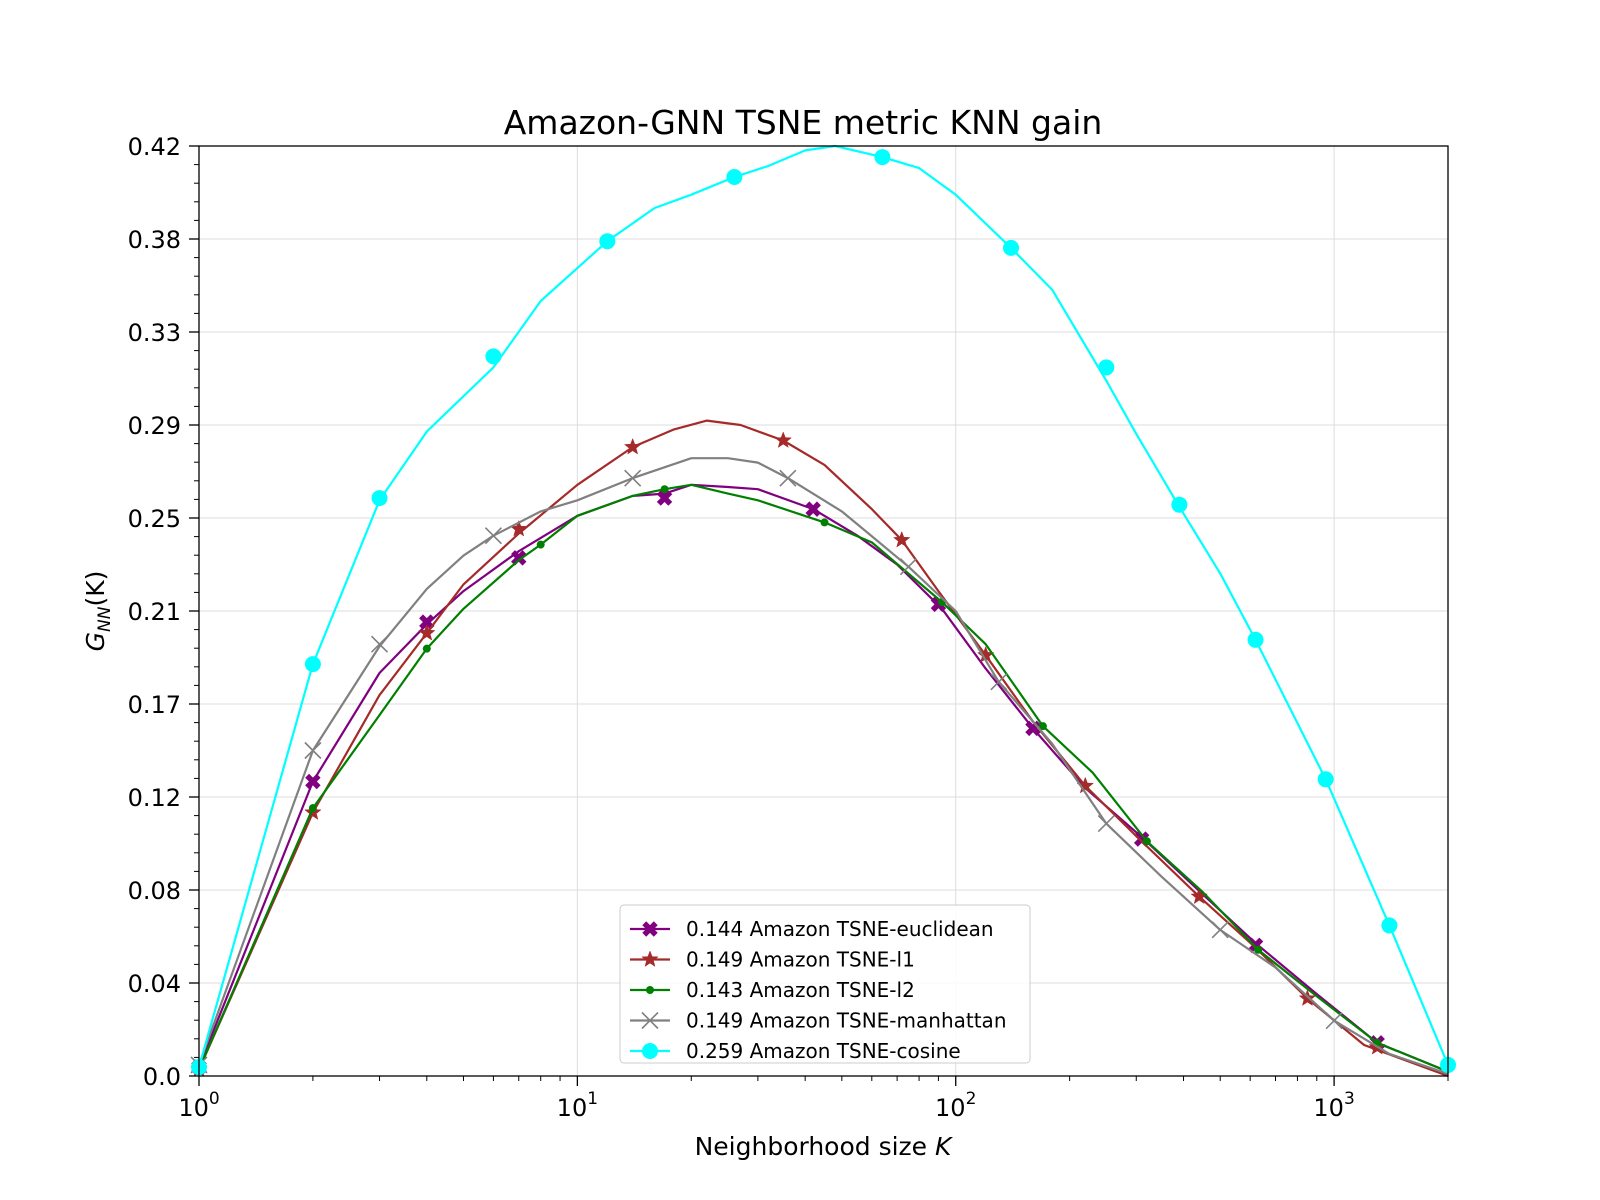 Image resolution: width=1600 pixels, height=1200 pixels. I want to click on chart-title: Amazon-GNN TSNE metric KNN gain, so click(803, 122).